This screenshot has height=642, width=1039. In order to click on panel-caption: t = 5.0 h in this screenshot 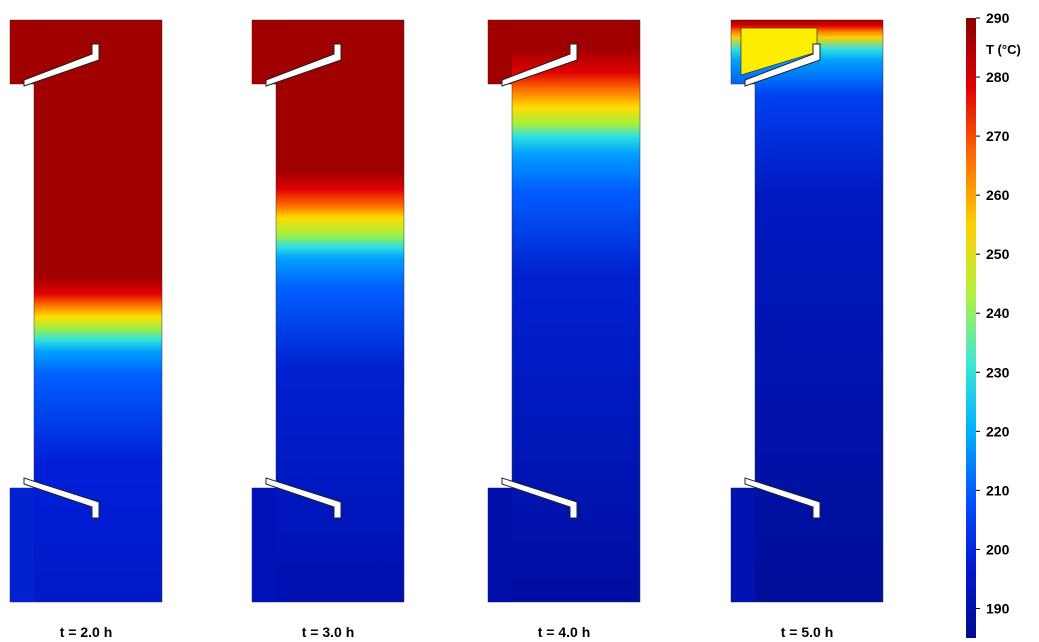, I will do `click(807, 632)`.